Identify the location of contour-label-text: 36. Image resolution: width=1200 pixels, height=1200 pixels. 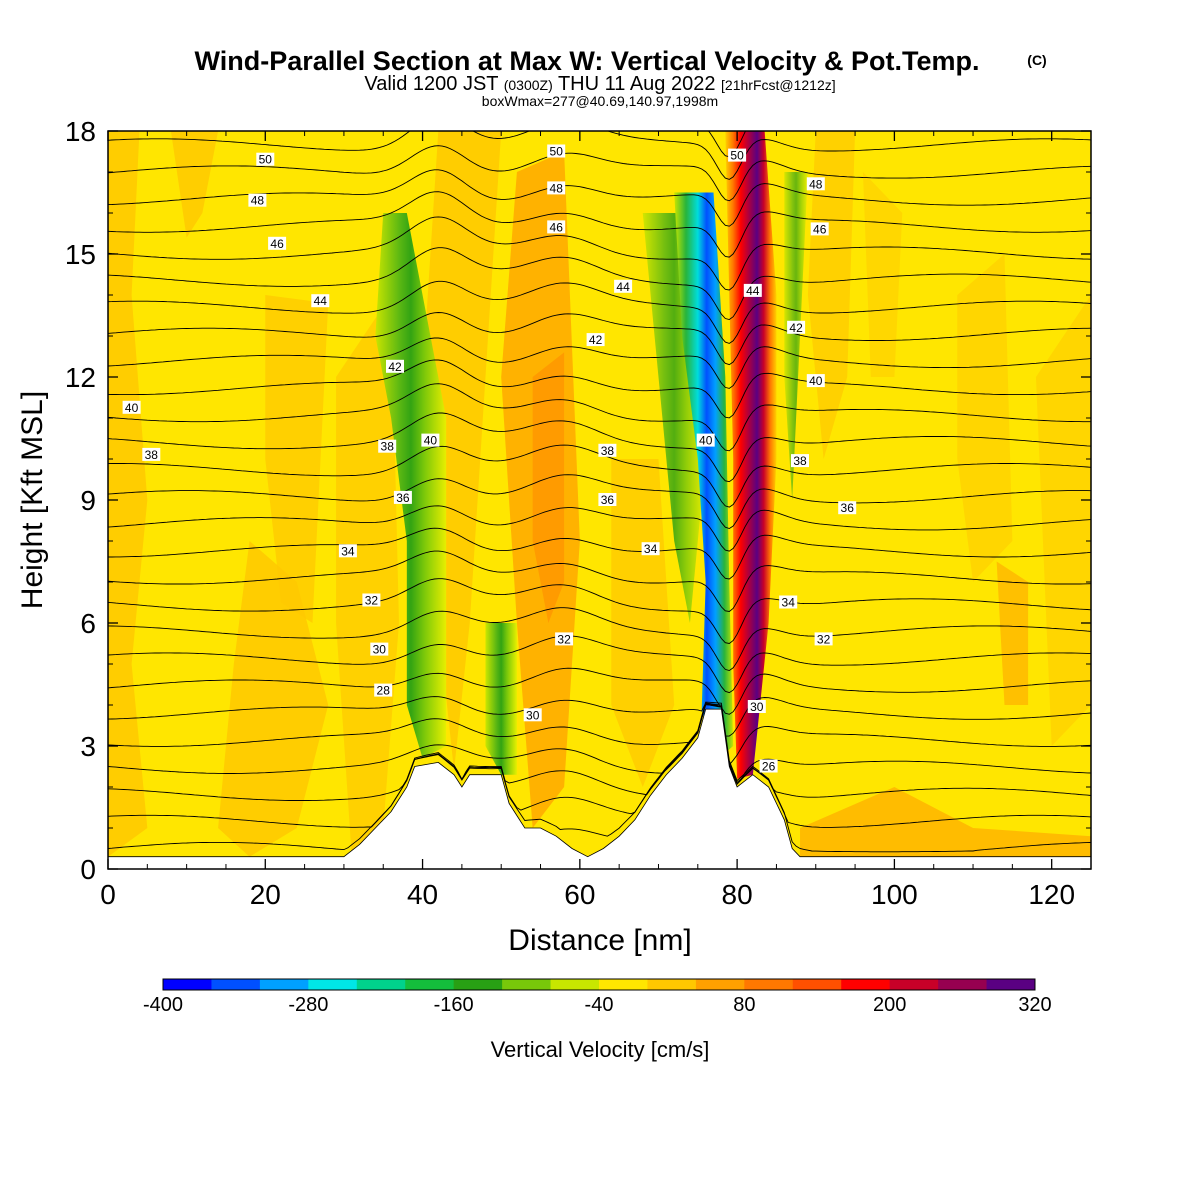
(608, 500).